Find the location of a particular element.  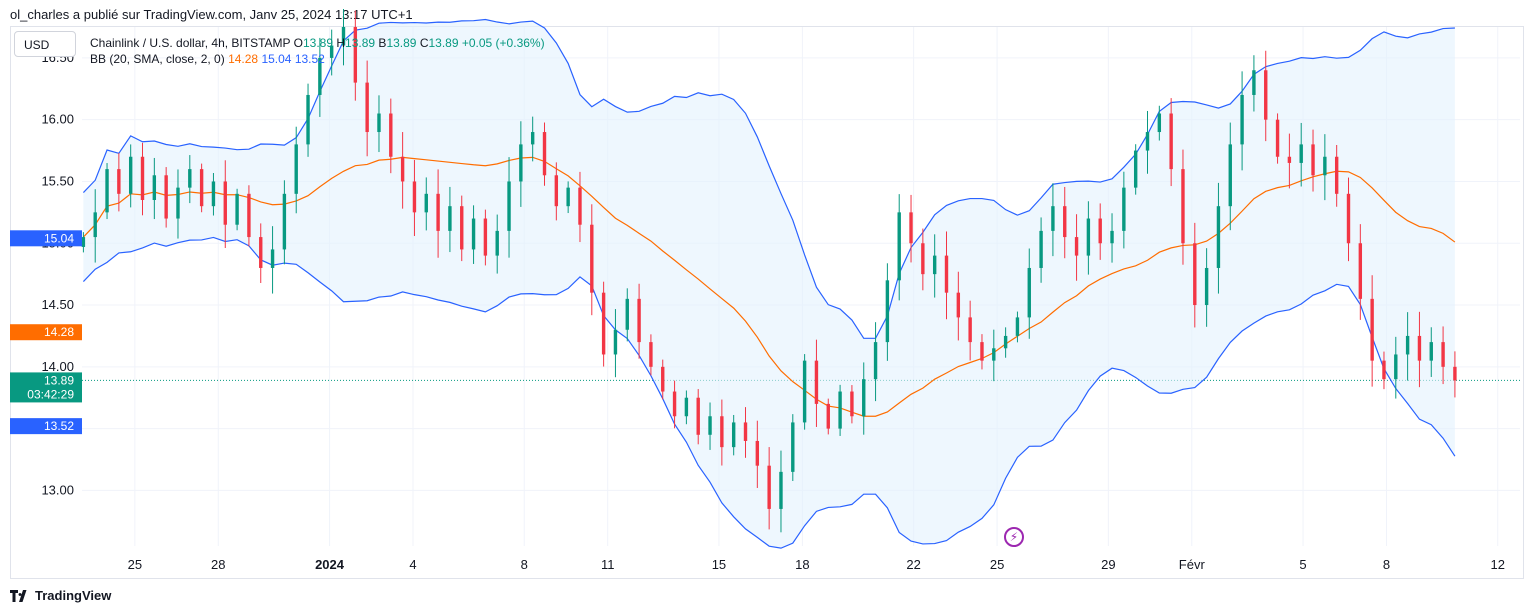

legend-symbol: Chainlink / U.S. dollar, 4h, BITSTAMP is located at coordinates (190, 43).